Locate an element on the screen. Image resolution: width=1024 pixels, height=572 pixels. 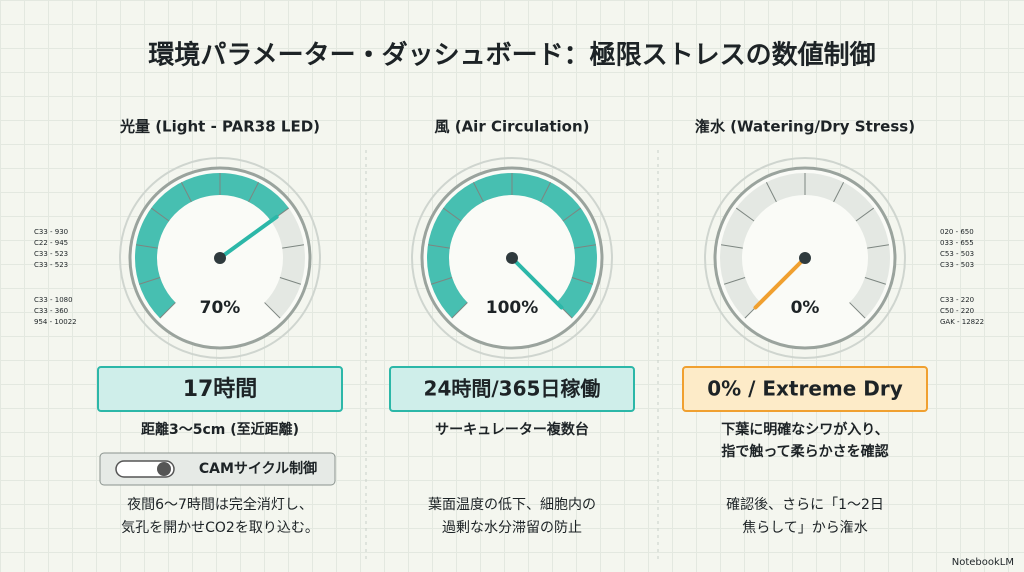
title: 環境パラメーター・ダッシュボード：極限ストレスの数値制御 is located at coordinates (511, 55).